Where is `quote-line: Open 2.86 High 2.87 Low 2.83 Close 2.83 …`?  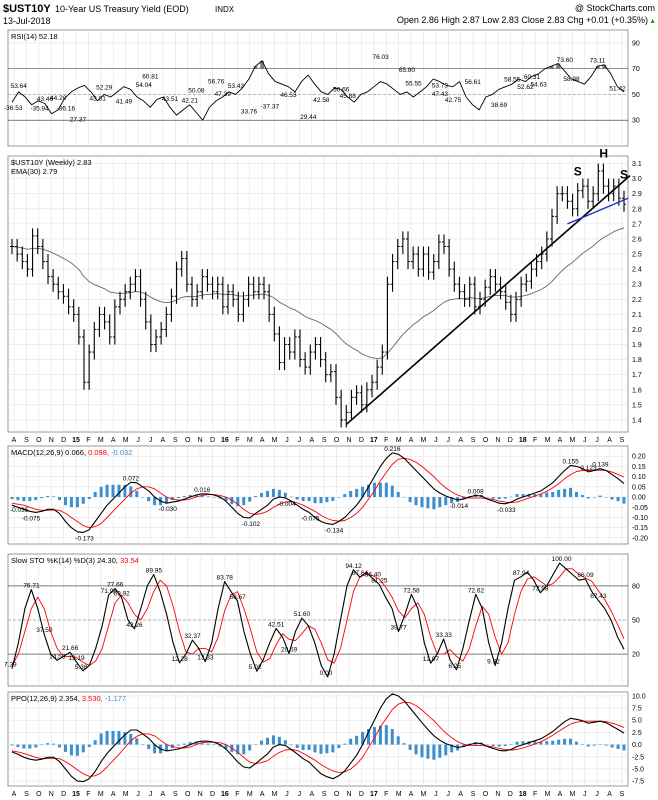 quote-line: Open 2.86 High 2.87 Low 2.83 Close 2.83 … is located at coordinates (522, 20).